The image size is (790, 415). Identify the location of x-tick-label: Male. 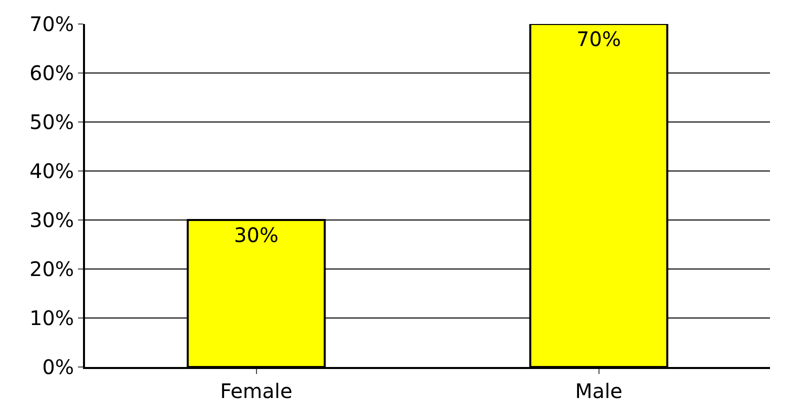
(598, 391).